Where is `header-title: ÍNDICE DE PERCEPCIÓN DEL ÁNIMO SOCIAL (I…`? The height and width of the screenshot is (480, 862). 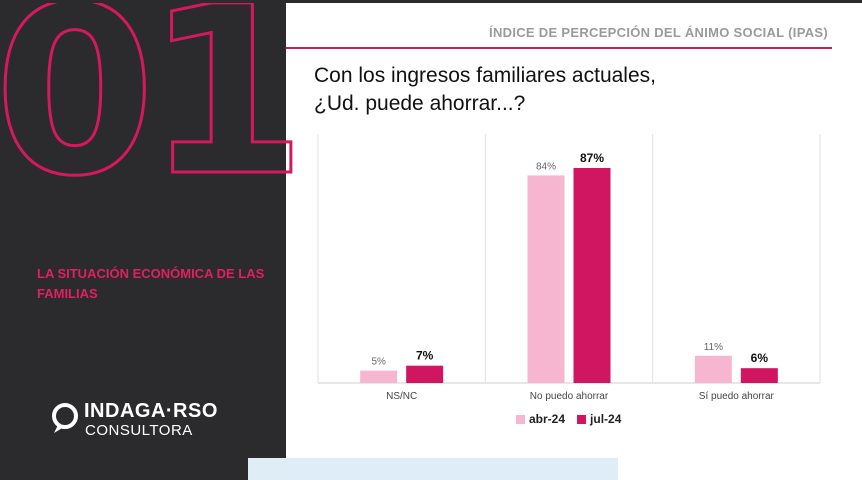 header-title: ÍNDICE DE PERCEPCIÓN DEL ÁNIMO SOCIAL (I… is located at coordinates (658, 32).